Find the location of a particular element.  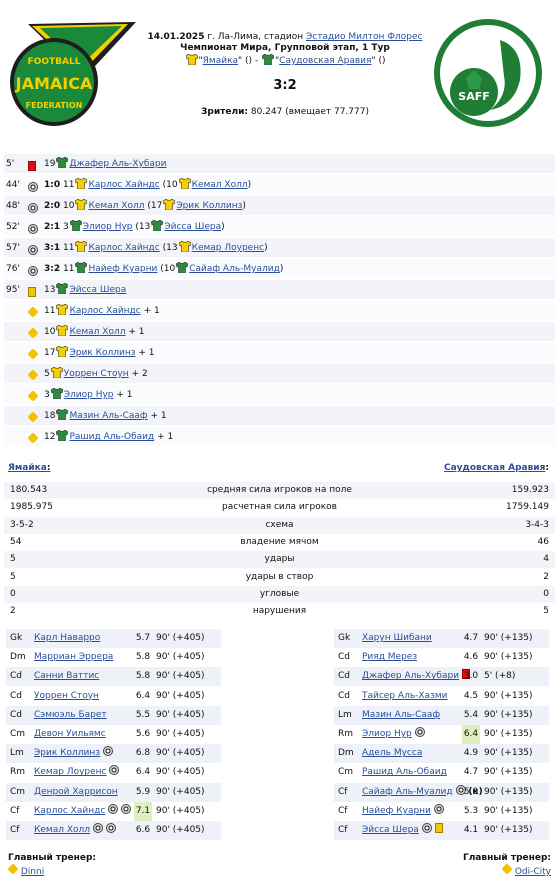

event-player-link: Рашид Аль-Обаид is located at coordinates (112, 437).